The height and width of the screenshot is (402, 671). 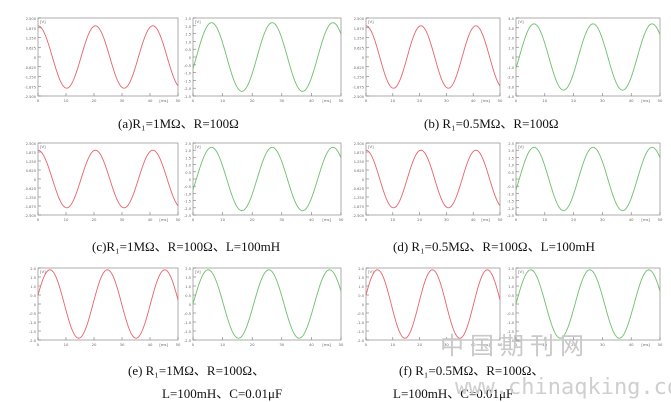 What do you see at coordinates (30, 207) in the screenshot?
I see `y-tick-label-c-red-7: -1.875` at bounding box center [30, 207].